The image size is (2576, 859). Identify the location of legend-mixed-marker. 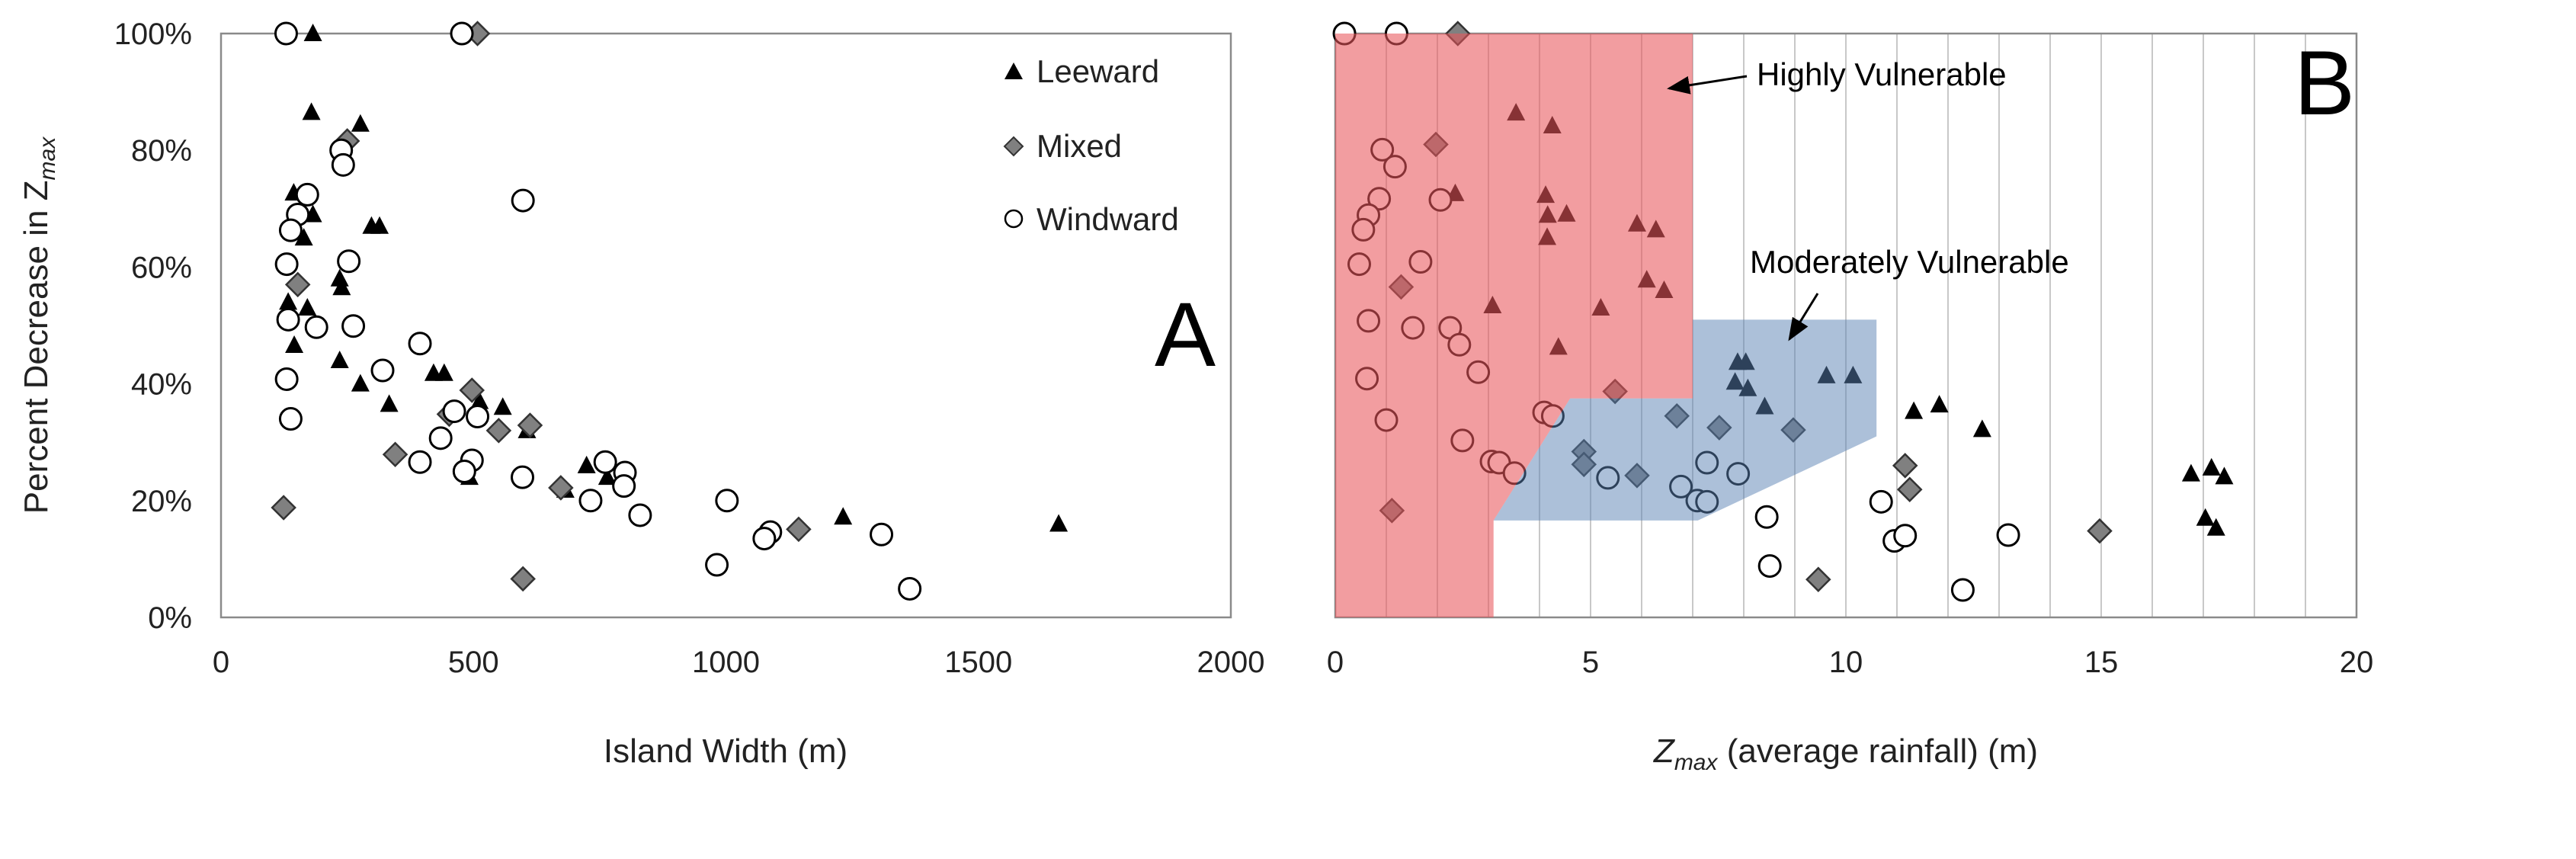
(1013, 146).